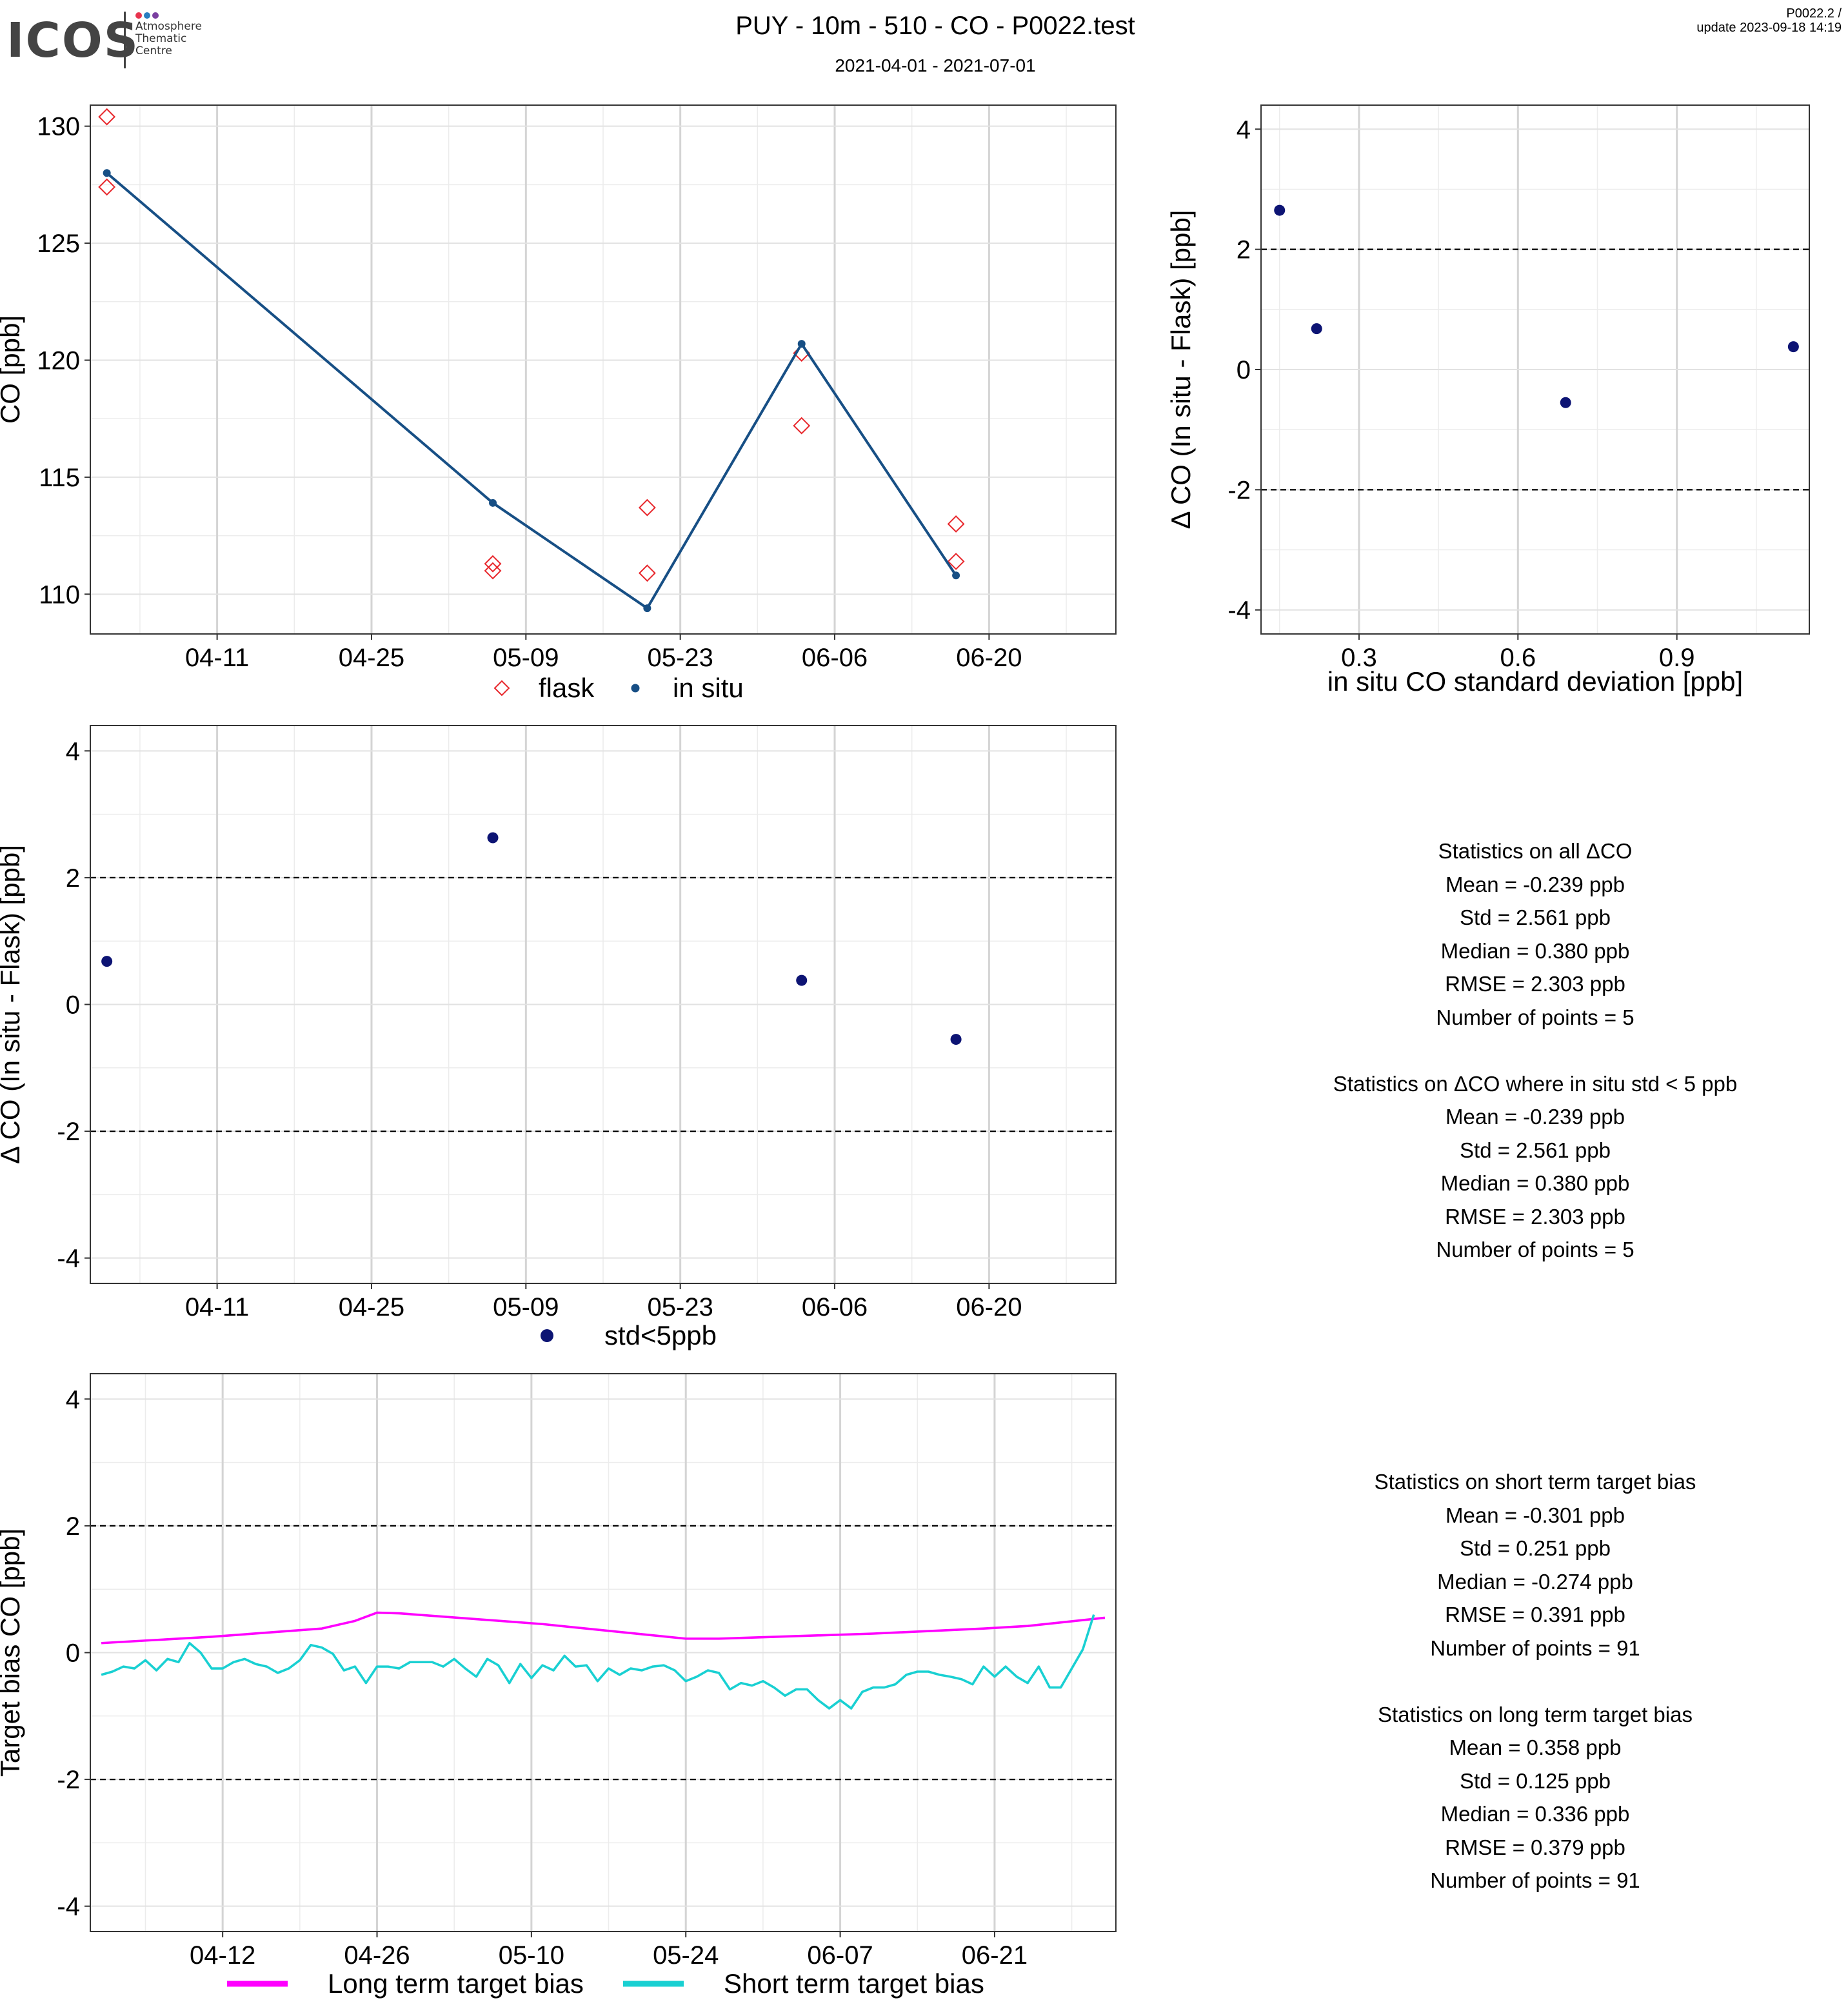 The height and width of the screenshot is (2007, 1848). Describe the element at coordinates (1769, 20) in the screenshot. I see `version-info: P0022.2 / update 2023-09-18 14:19` at that location.